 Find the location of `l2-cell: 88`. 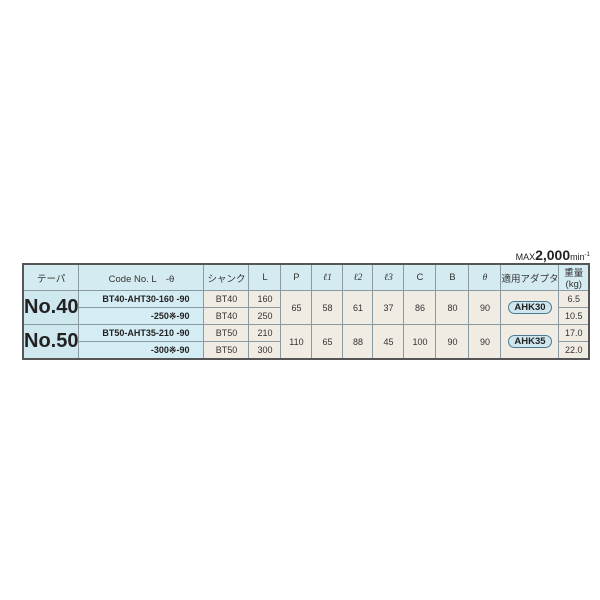

l2-cell: 88 is located at coordinates (358, 342).